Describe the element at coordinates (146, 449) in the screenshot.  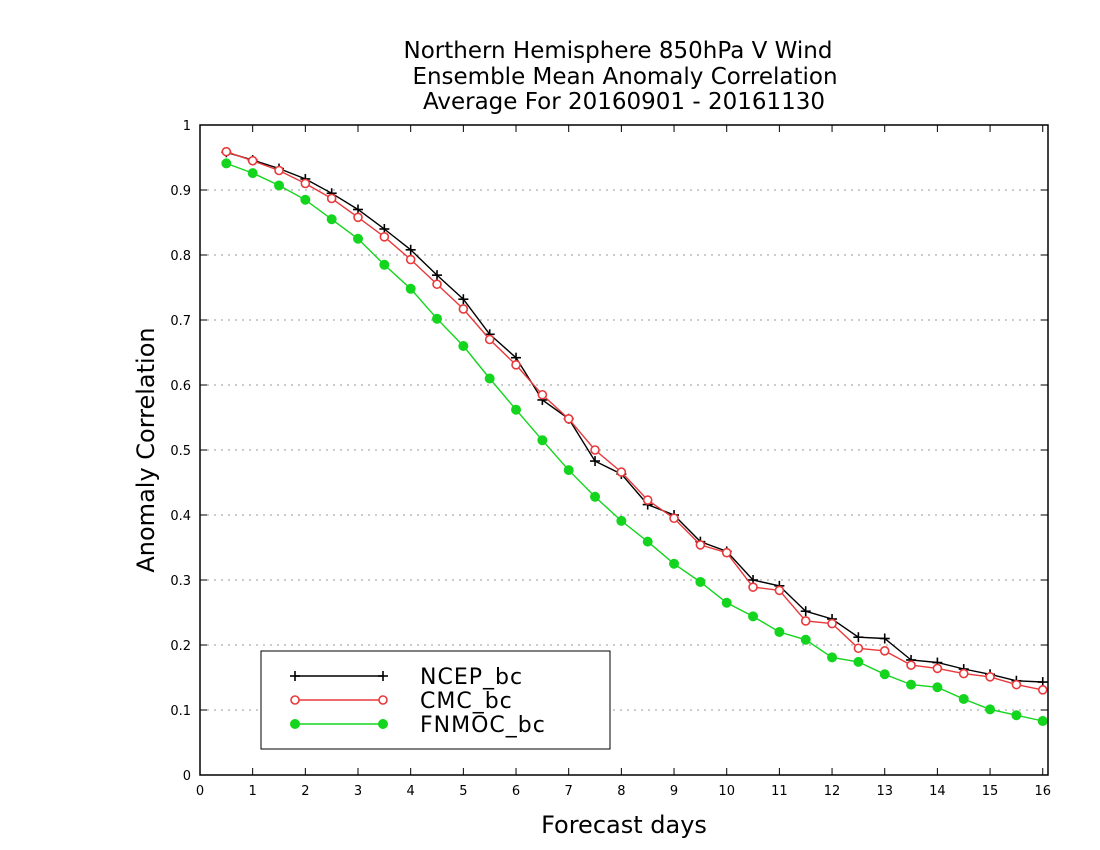
I see `y-axis-label: Anomaly Correlation` at that location.